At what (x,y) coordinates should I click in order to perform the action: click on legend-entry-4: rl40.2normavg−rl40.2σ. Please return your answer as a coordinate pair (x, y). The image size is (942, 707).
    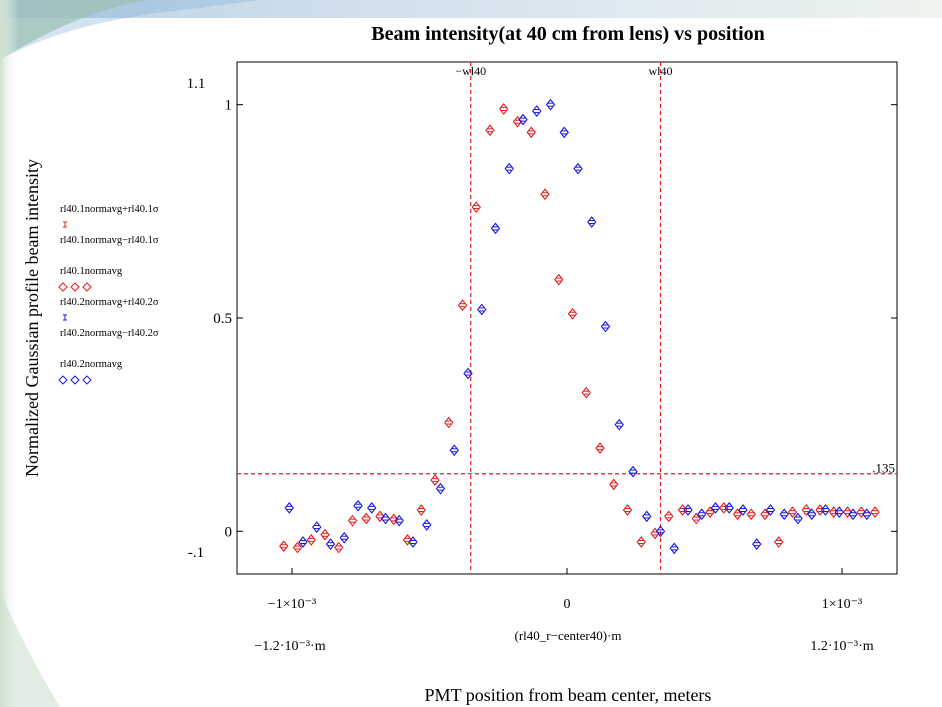
    Looking at the image, I should click on (109, 333).